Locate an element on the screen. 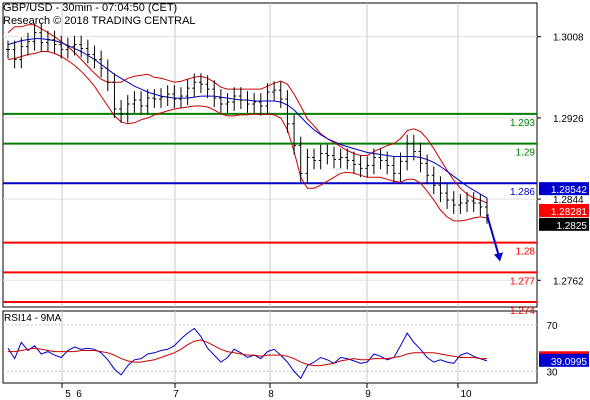 The height and width of the screenshot is (400, 590). x-tick-label: 7 is located at coordinates (176, 394).